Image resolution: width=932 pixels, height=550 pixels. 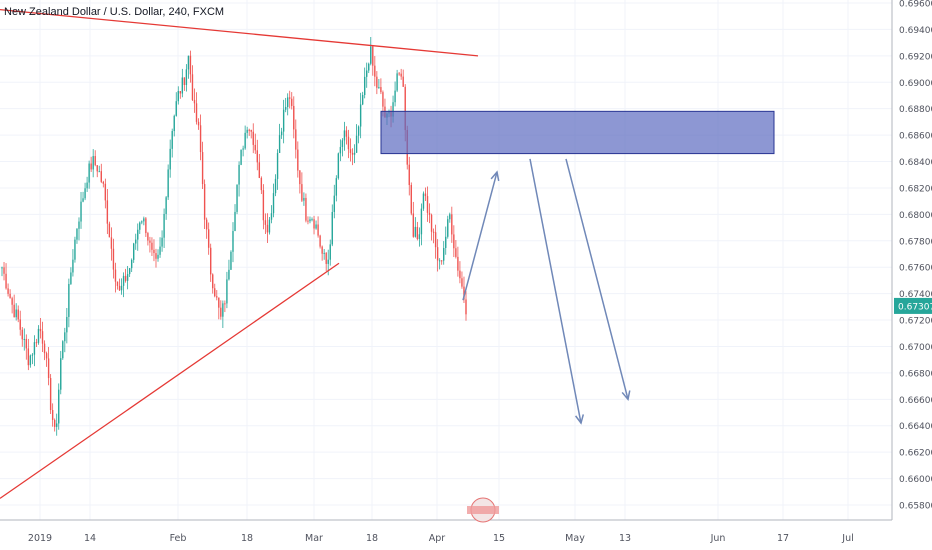 What do you see at coordinates (577, 132) in the screenshot?
I see `supply-zone-rectangle` at bounding box center [577, 132].